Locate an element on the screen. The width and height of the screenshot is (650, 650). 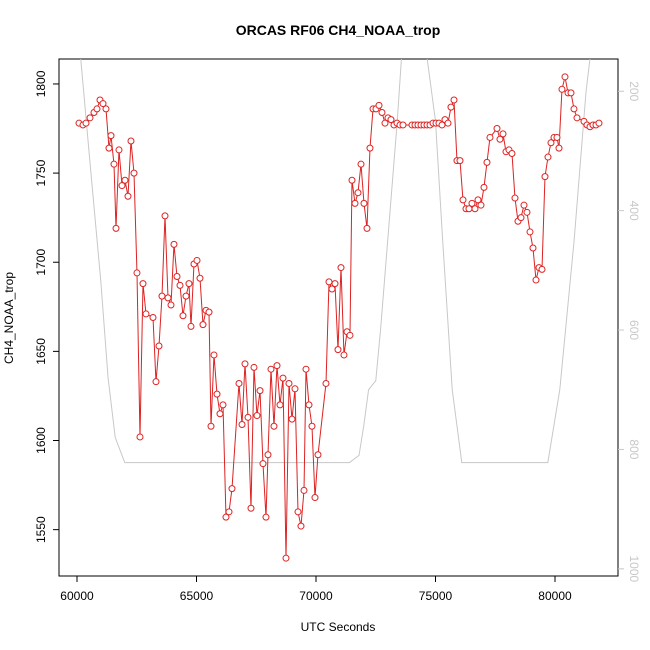
x-tick-label: 80000 is located at coordinates (555, 596).